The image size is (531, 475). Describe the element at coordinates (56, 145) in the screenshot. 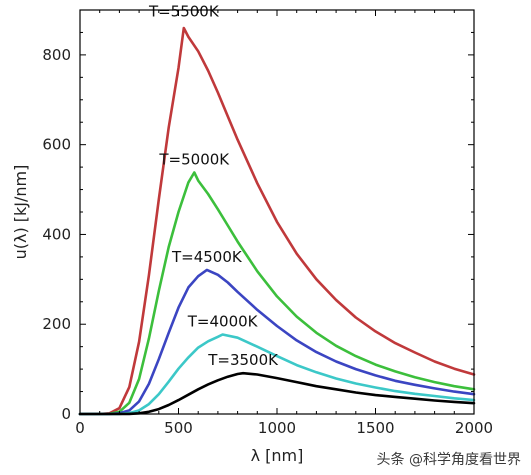

I see `y-tick-label: 600` at that location.